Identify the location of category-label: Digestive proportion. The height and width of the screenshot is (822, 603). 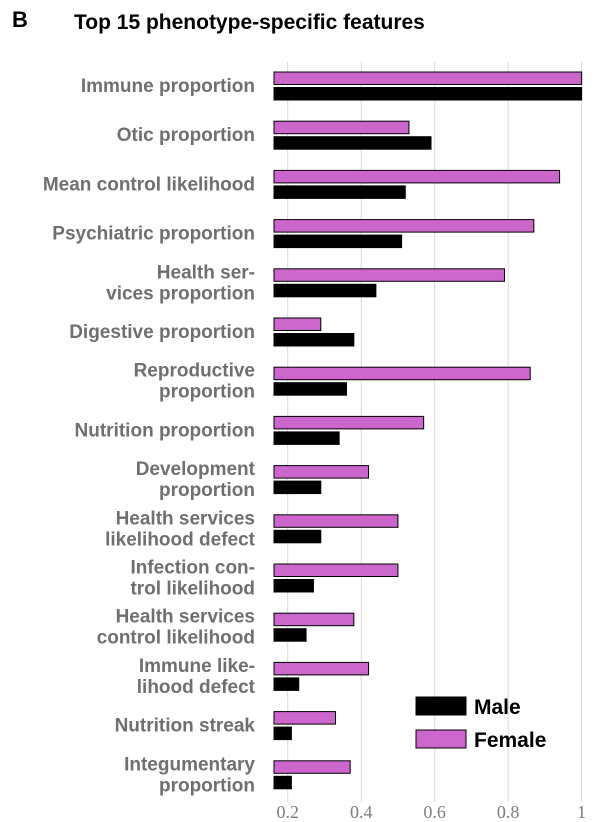
(162, 332).